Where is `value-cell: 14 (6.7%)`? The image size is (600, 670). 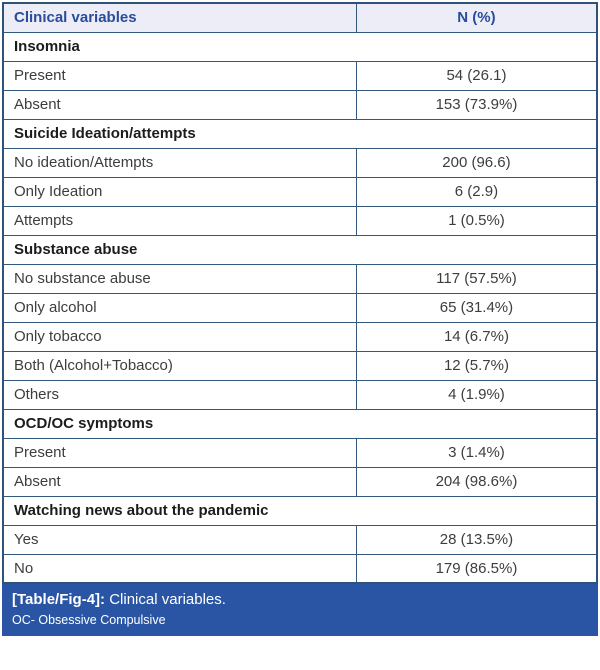 value-cell: 14 (6.7%) is located at coordinates (476, 336).